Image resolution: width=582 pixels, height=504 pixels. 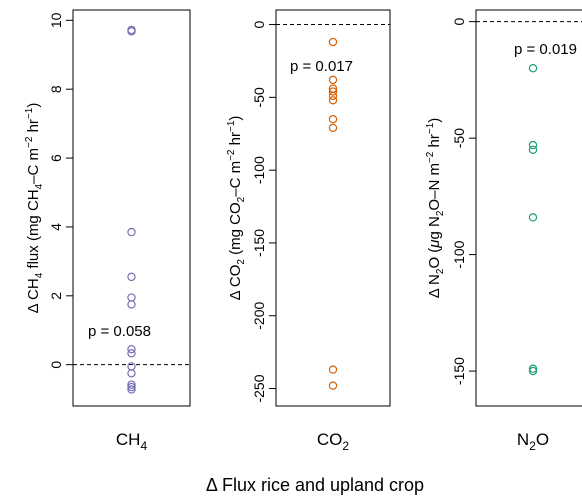 What do you see at coordinates (434, 258) in the screenshot?
I see `ylabel-part: O (` at bounding box center [434, 258].